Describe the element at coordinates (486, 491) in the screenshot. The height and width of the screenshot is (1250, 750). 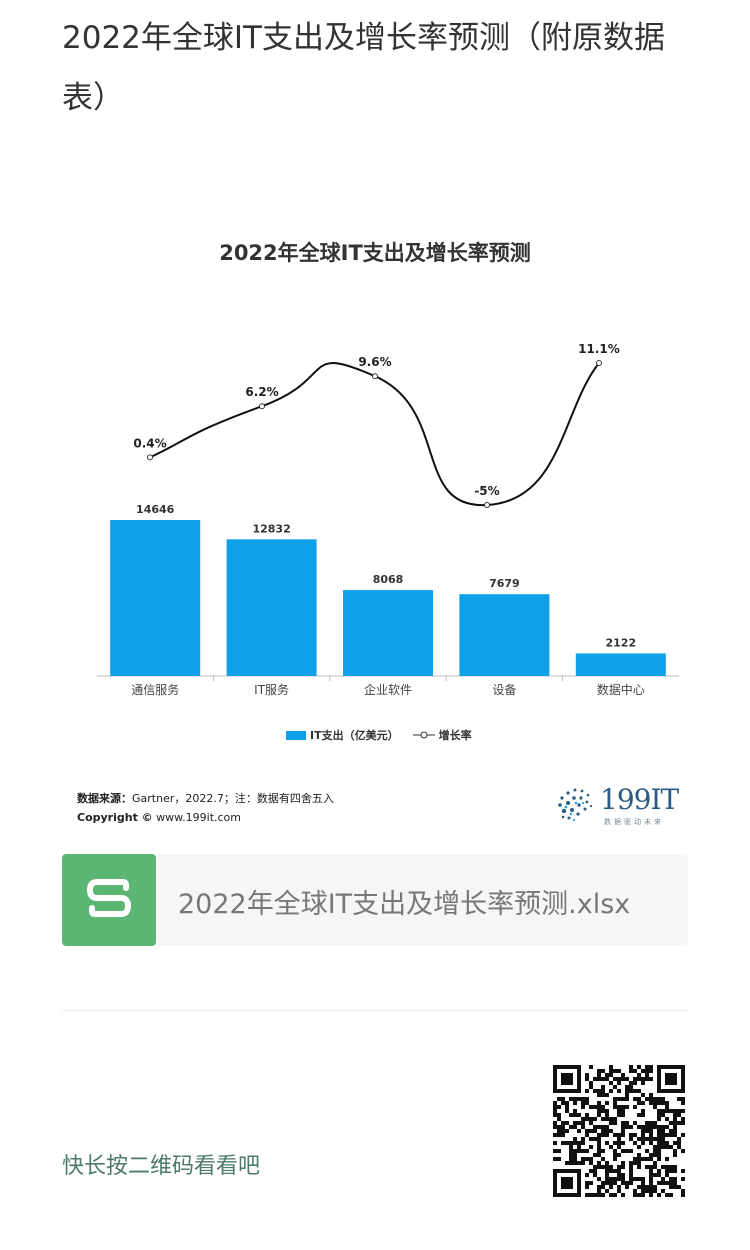
I see `growth-label-3: -5%` at that location.